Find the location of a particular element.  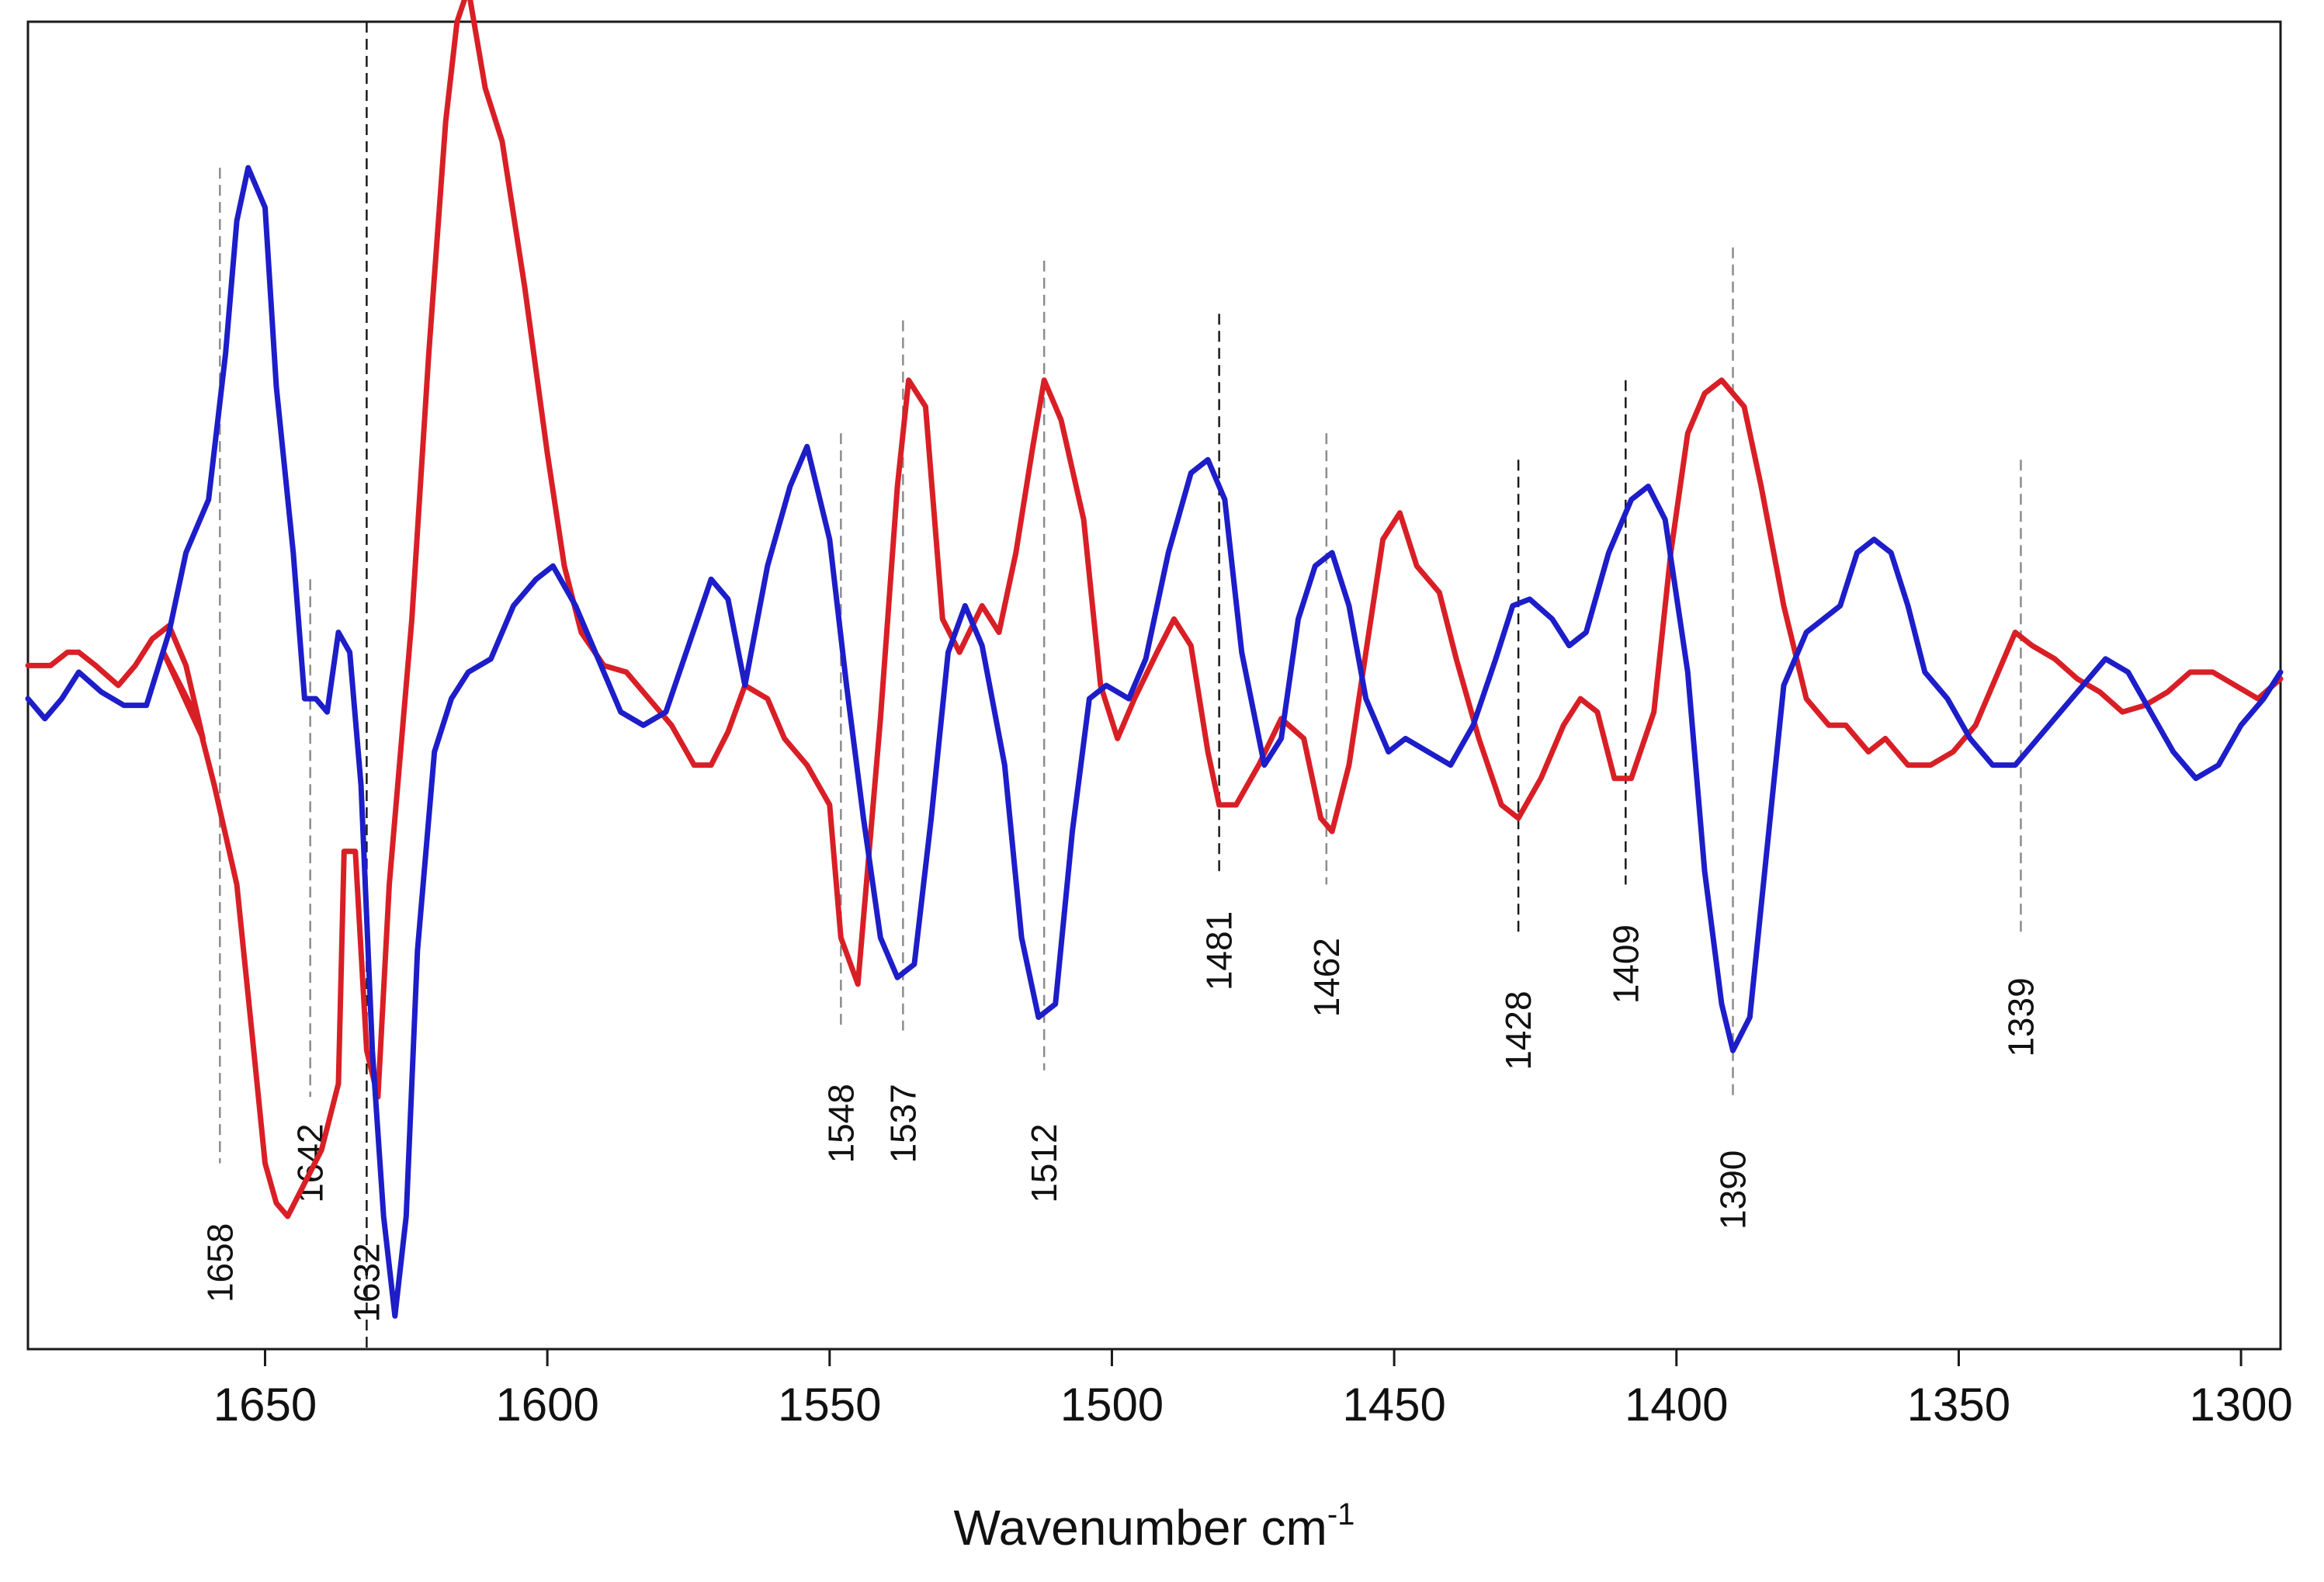

peak-label-1409: 1409 is located at coordinates (1625, 964).